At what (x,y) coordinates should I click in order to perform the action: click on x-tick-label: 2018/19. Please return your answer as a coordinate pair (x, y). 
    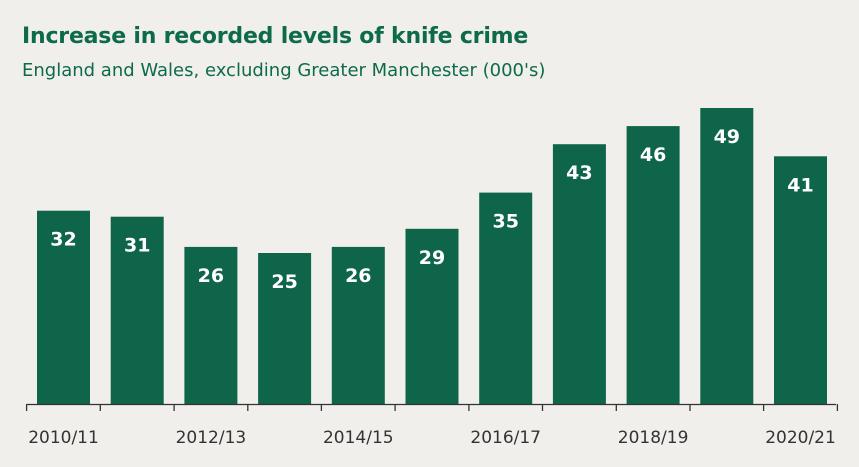
    Looking at the image, I should click on (653, 438).